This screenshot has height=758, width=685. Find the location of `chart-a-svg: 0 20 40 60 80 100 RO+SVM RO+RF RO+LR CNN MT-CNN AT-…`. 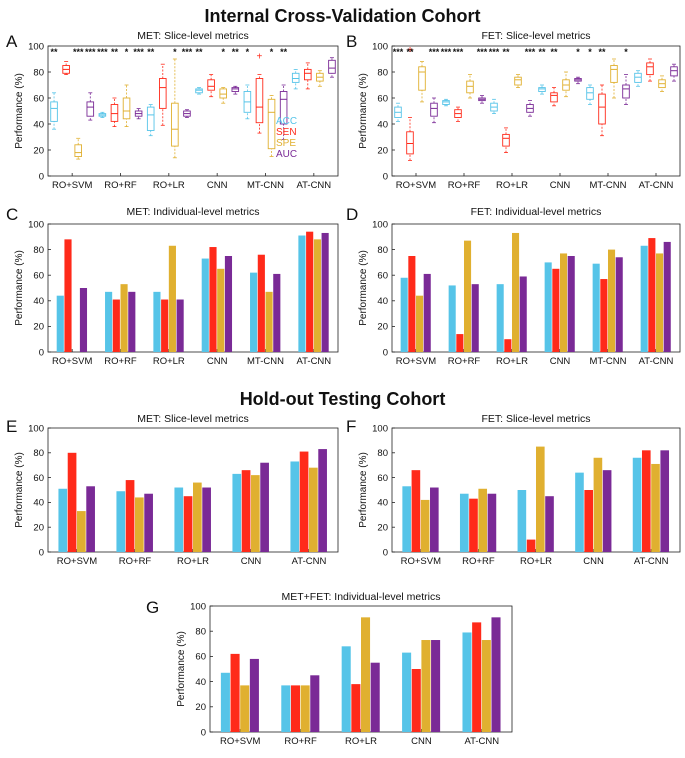

chart-a-svg: 0 20 40 60 80 100 RO+SVM RO+RF RO+LR CNN MT-CNN AT-… is located at coordinates (176, 110).